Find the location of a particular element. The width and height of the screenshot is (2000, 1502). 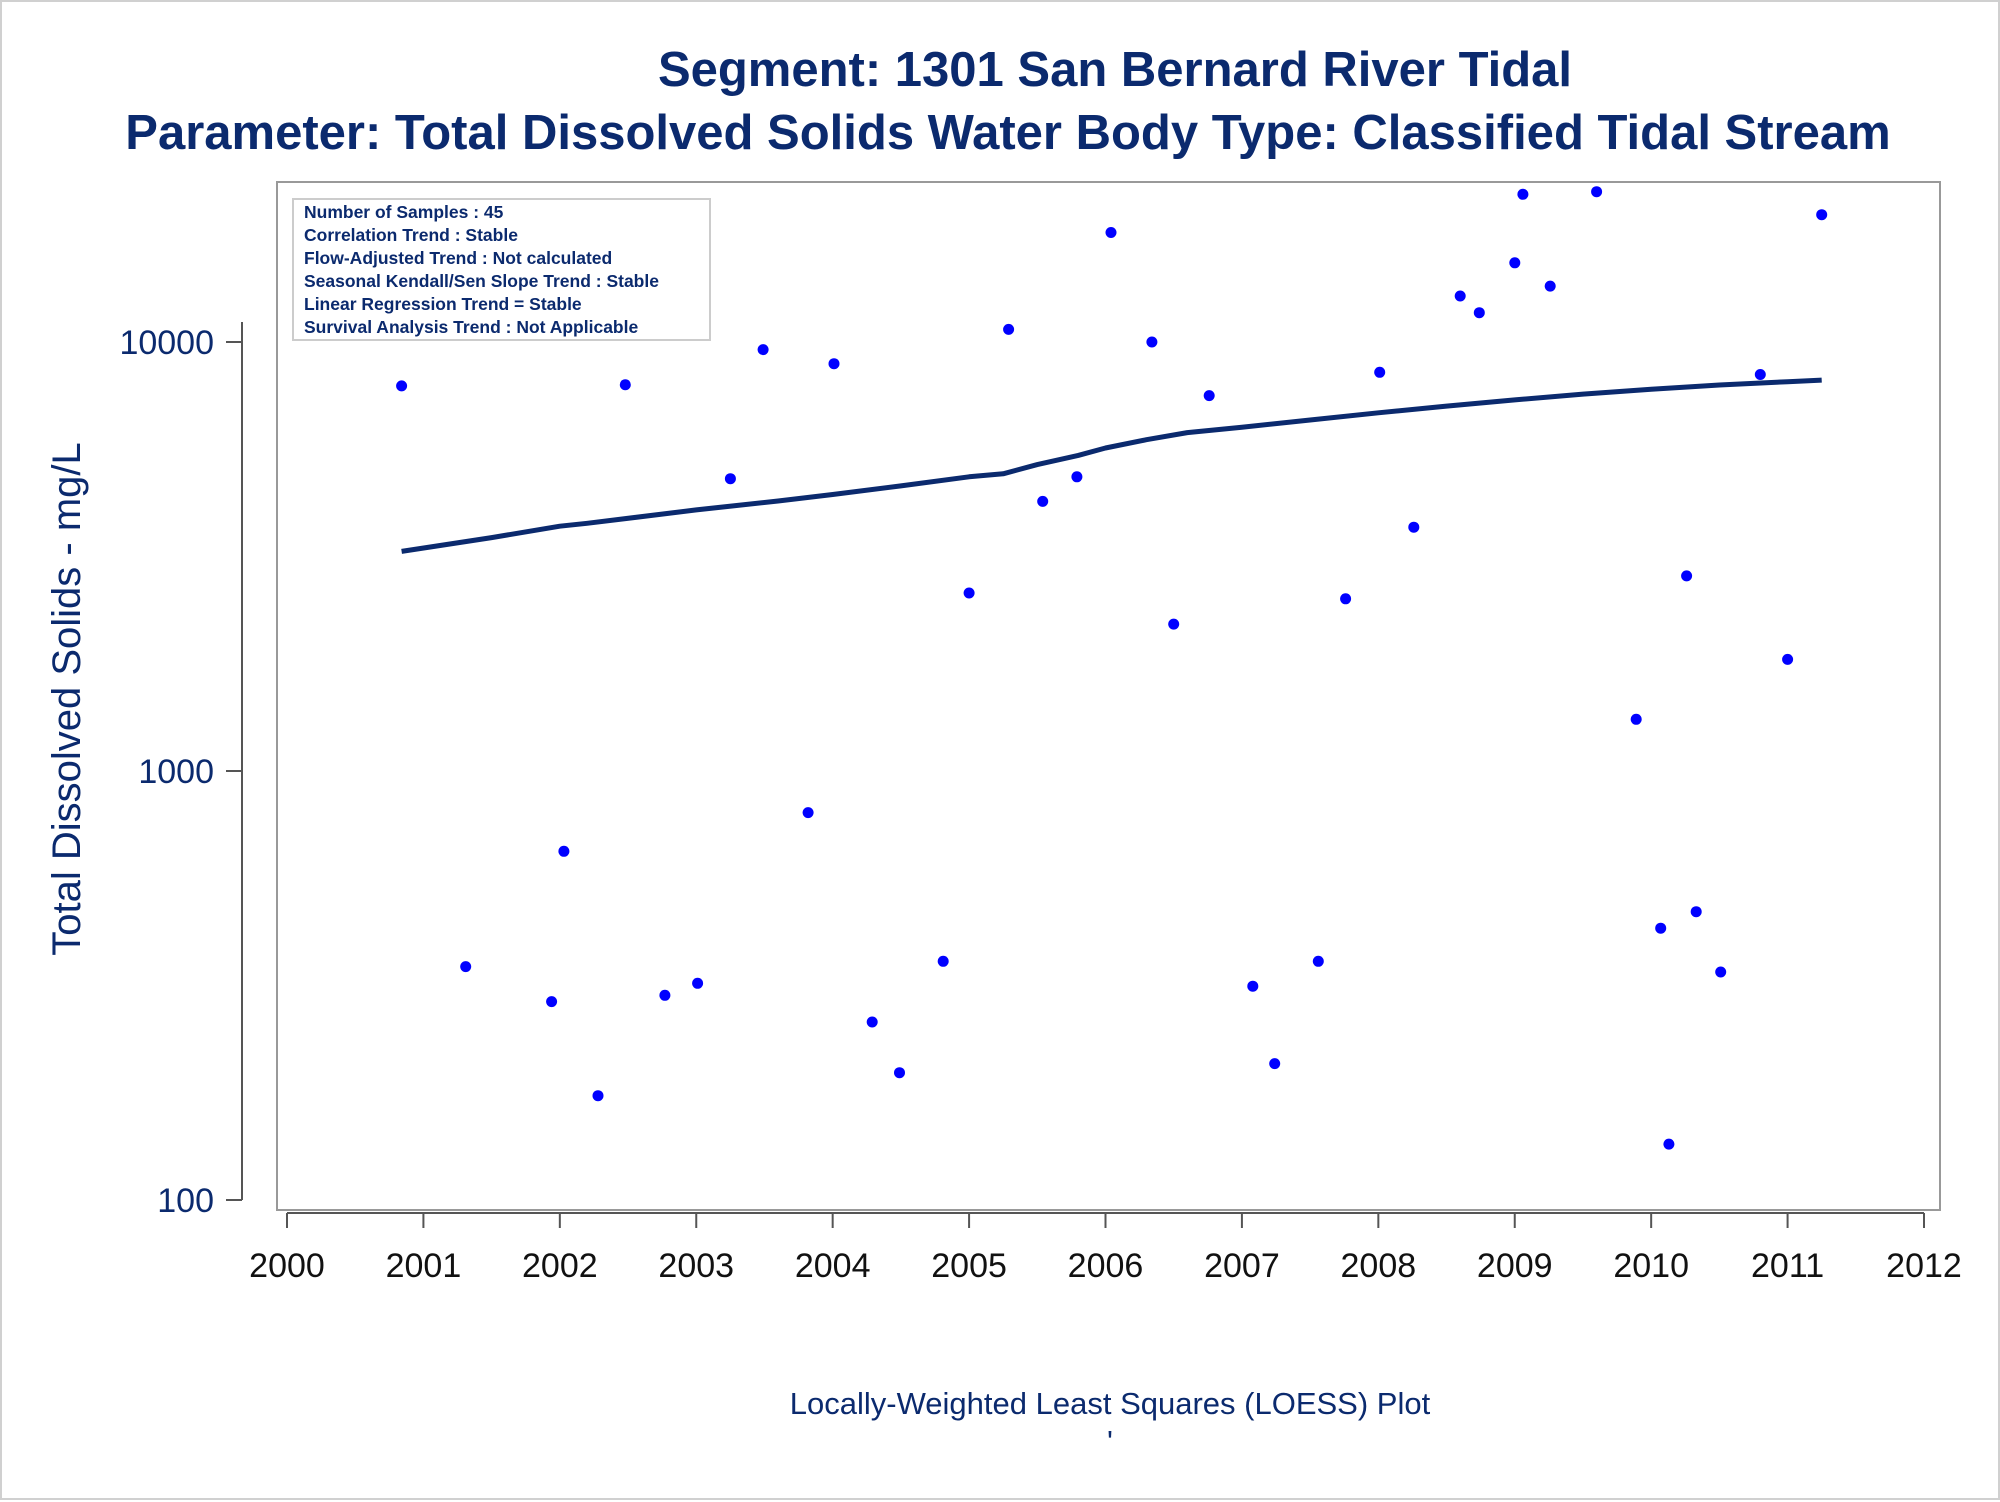

x-tick-label: 2012 is located at coordinates (1924, 1266).